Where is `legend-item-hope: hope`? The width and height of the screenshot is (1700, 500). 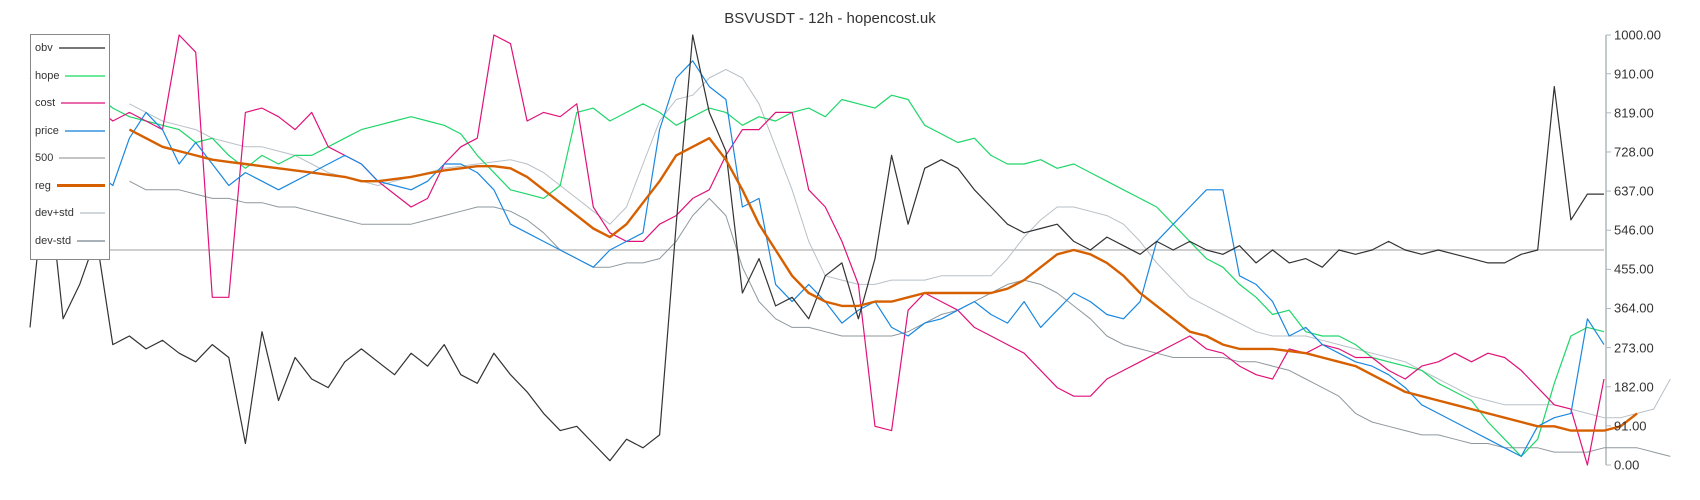
legend-item-hope: hope is located at coordinates (70, 76).